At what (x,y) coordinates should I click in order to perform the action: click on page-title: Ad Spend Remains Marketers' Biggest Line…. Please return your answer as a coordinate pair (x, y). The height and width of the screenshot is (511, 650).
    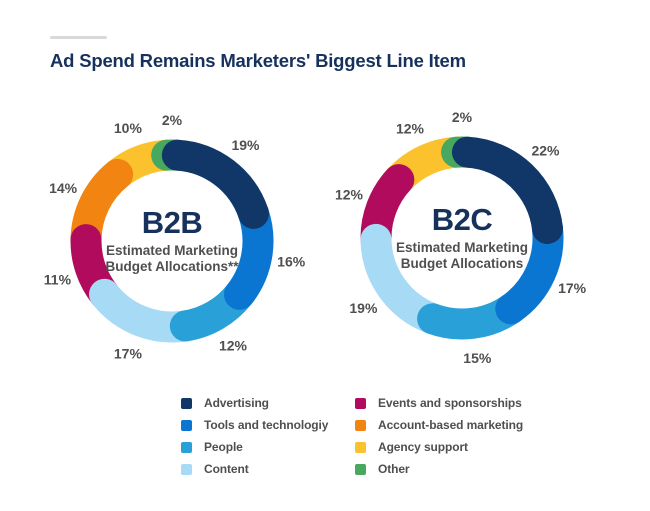
    Looking at the image, I should click on (258, 60).